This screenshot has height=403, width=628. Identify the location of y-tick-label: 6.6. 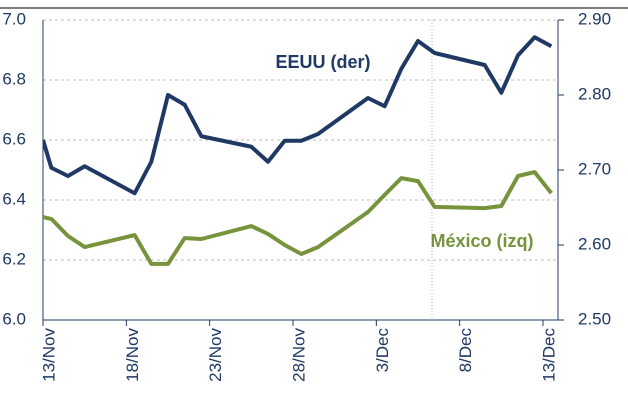
(14, 138).